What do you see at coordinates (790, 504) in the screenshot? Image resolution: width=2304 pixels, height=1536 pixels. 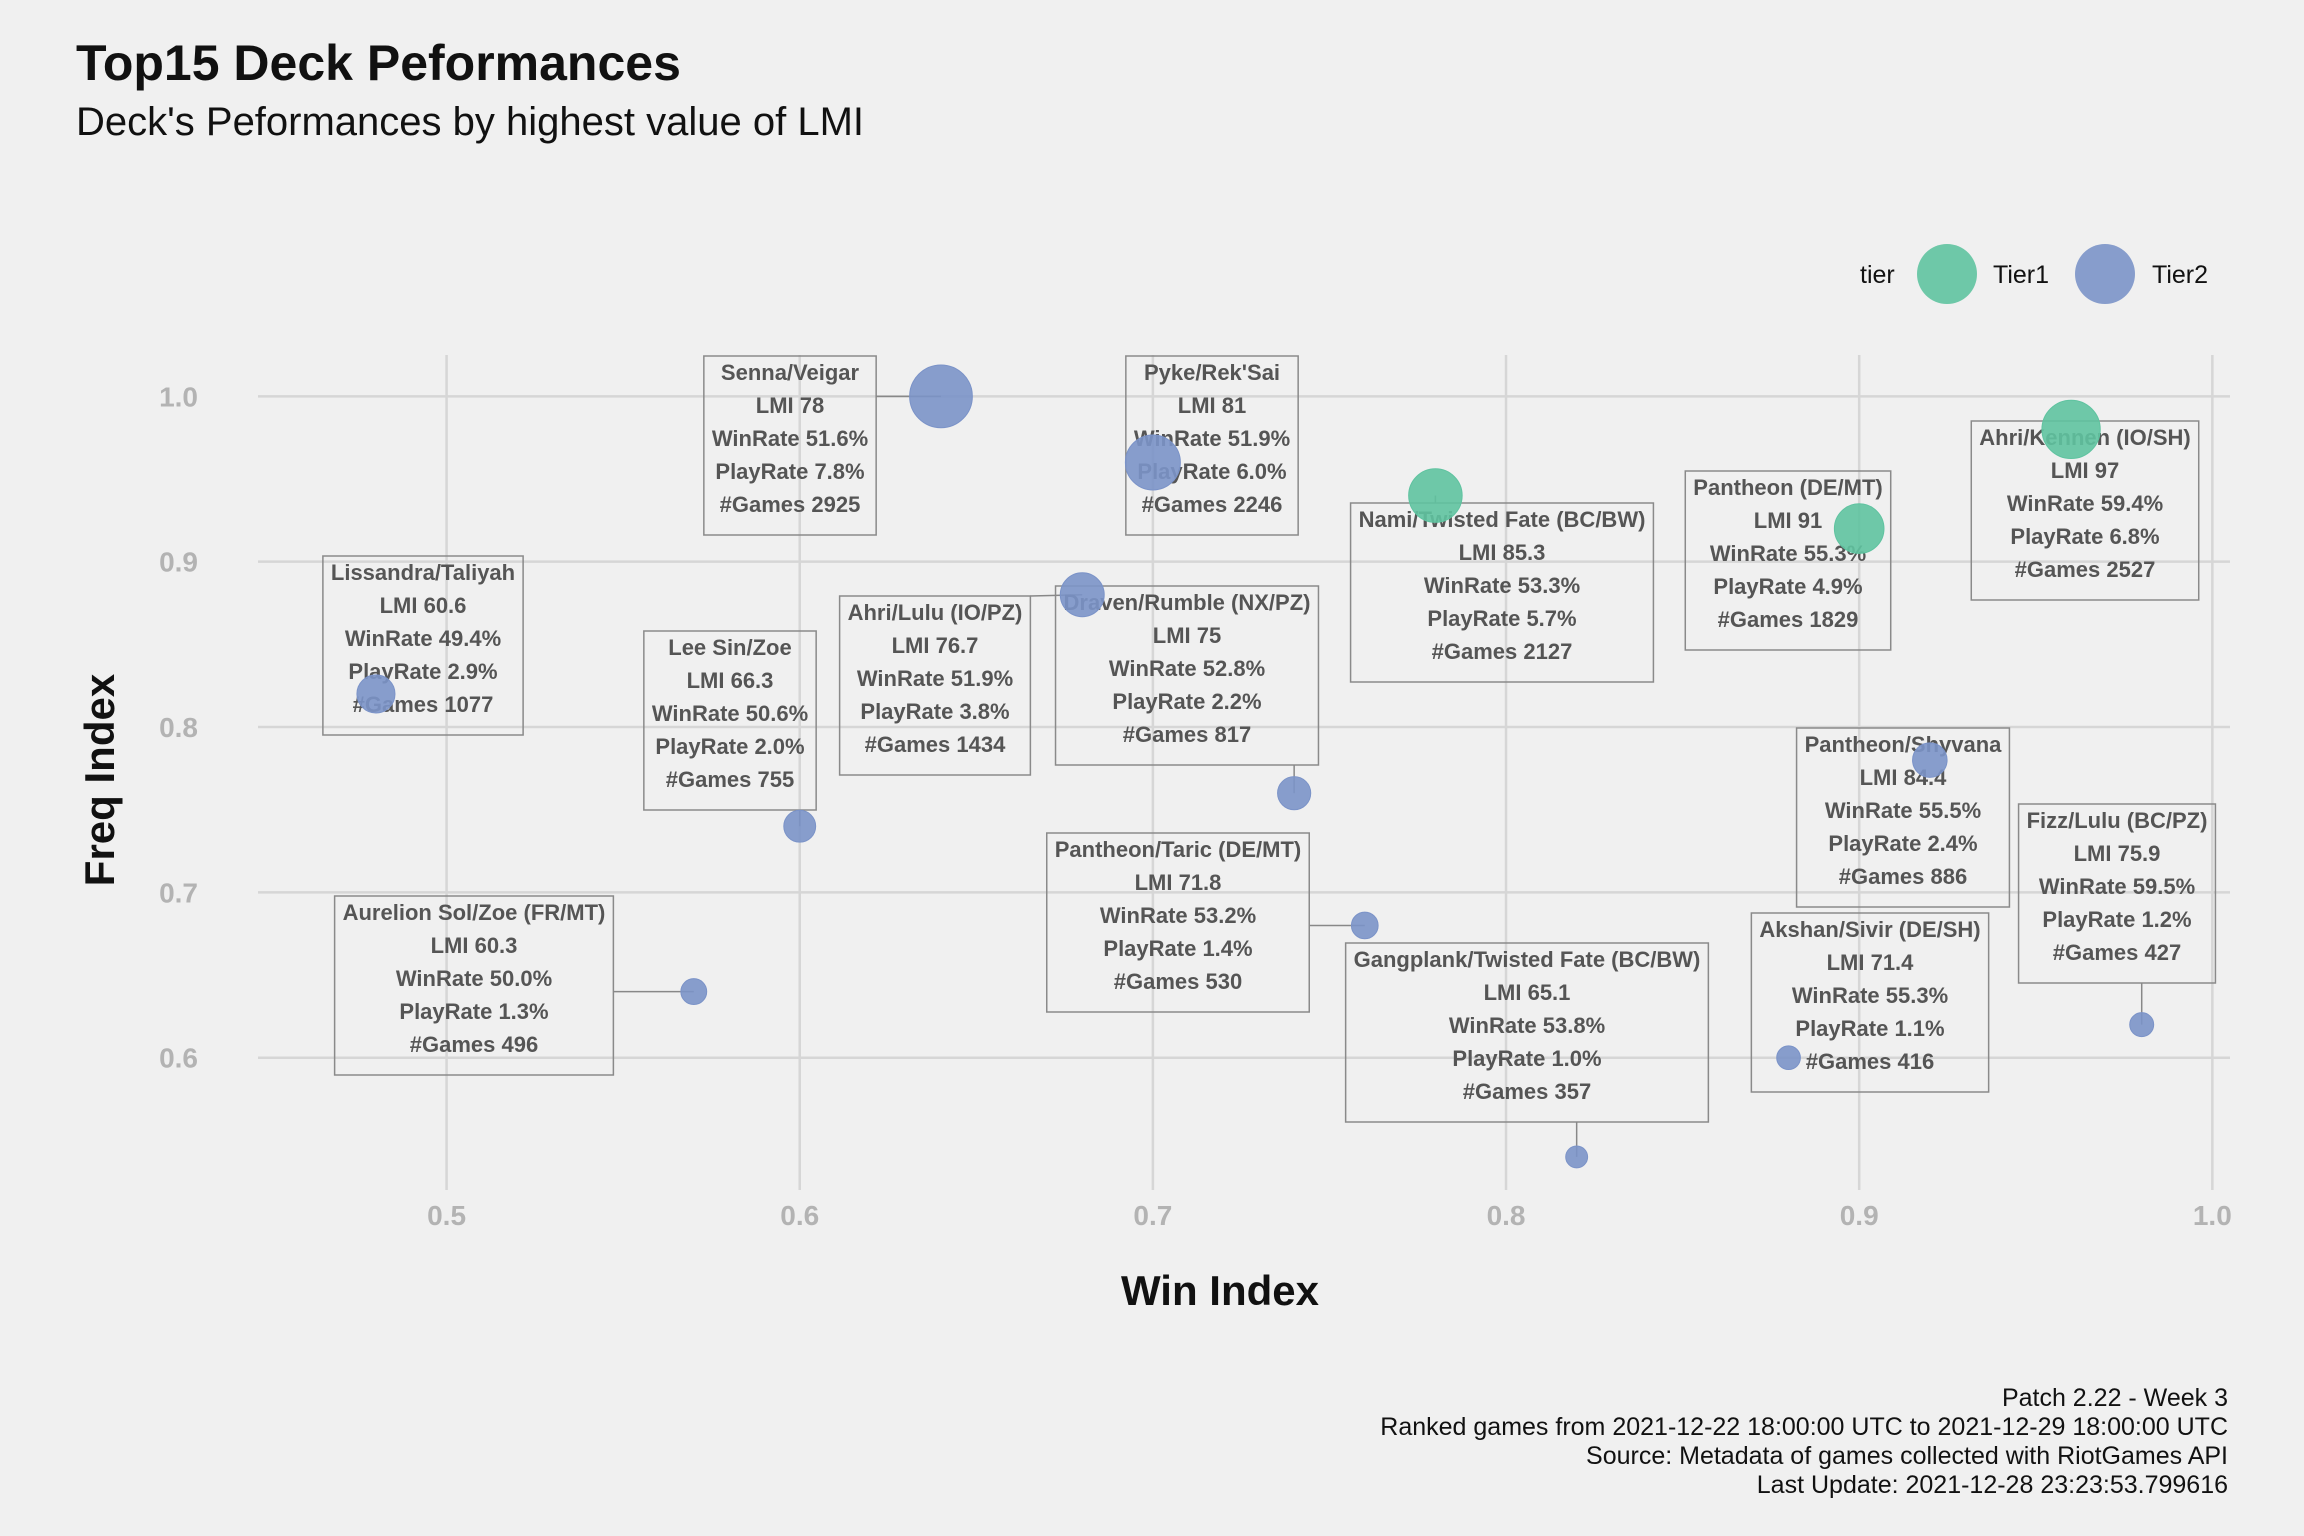 I see `point-label-line: #Games 2925` at bounding box center [790, 504].